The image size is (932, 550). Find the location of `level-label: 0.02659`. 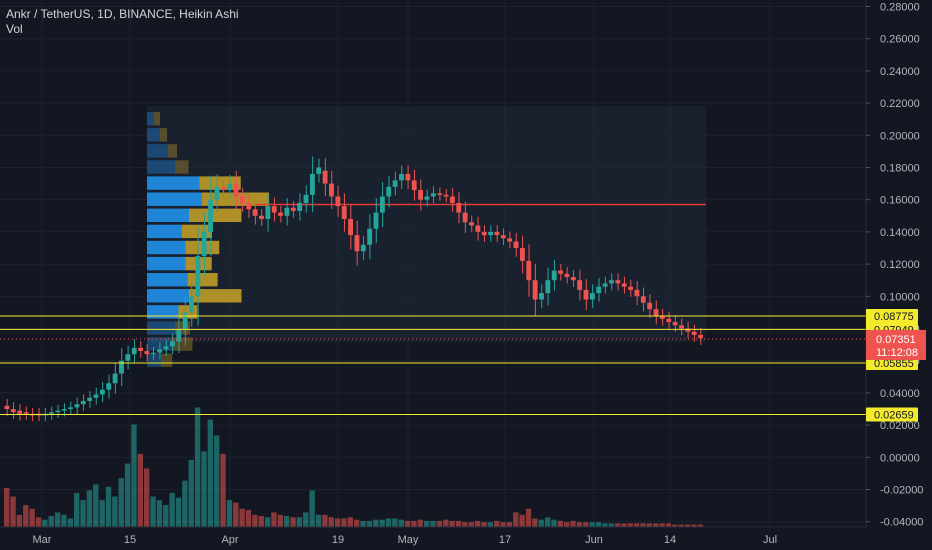

level-label: 0.02659 is located at coordinates (894, 415).